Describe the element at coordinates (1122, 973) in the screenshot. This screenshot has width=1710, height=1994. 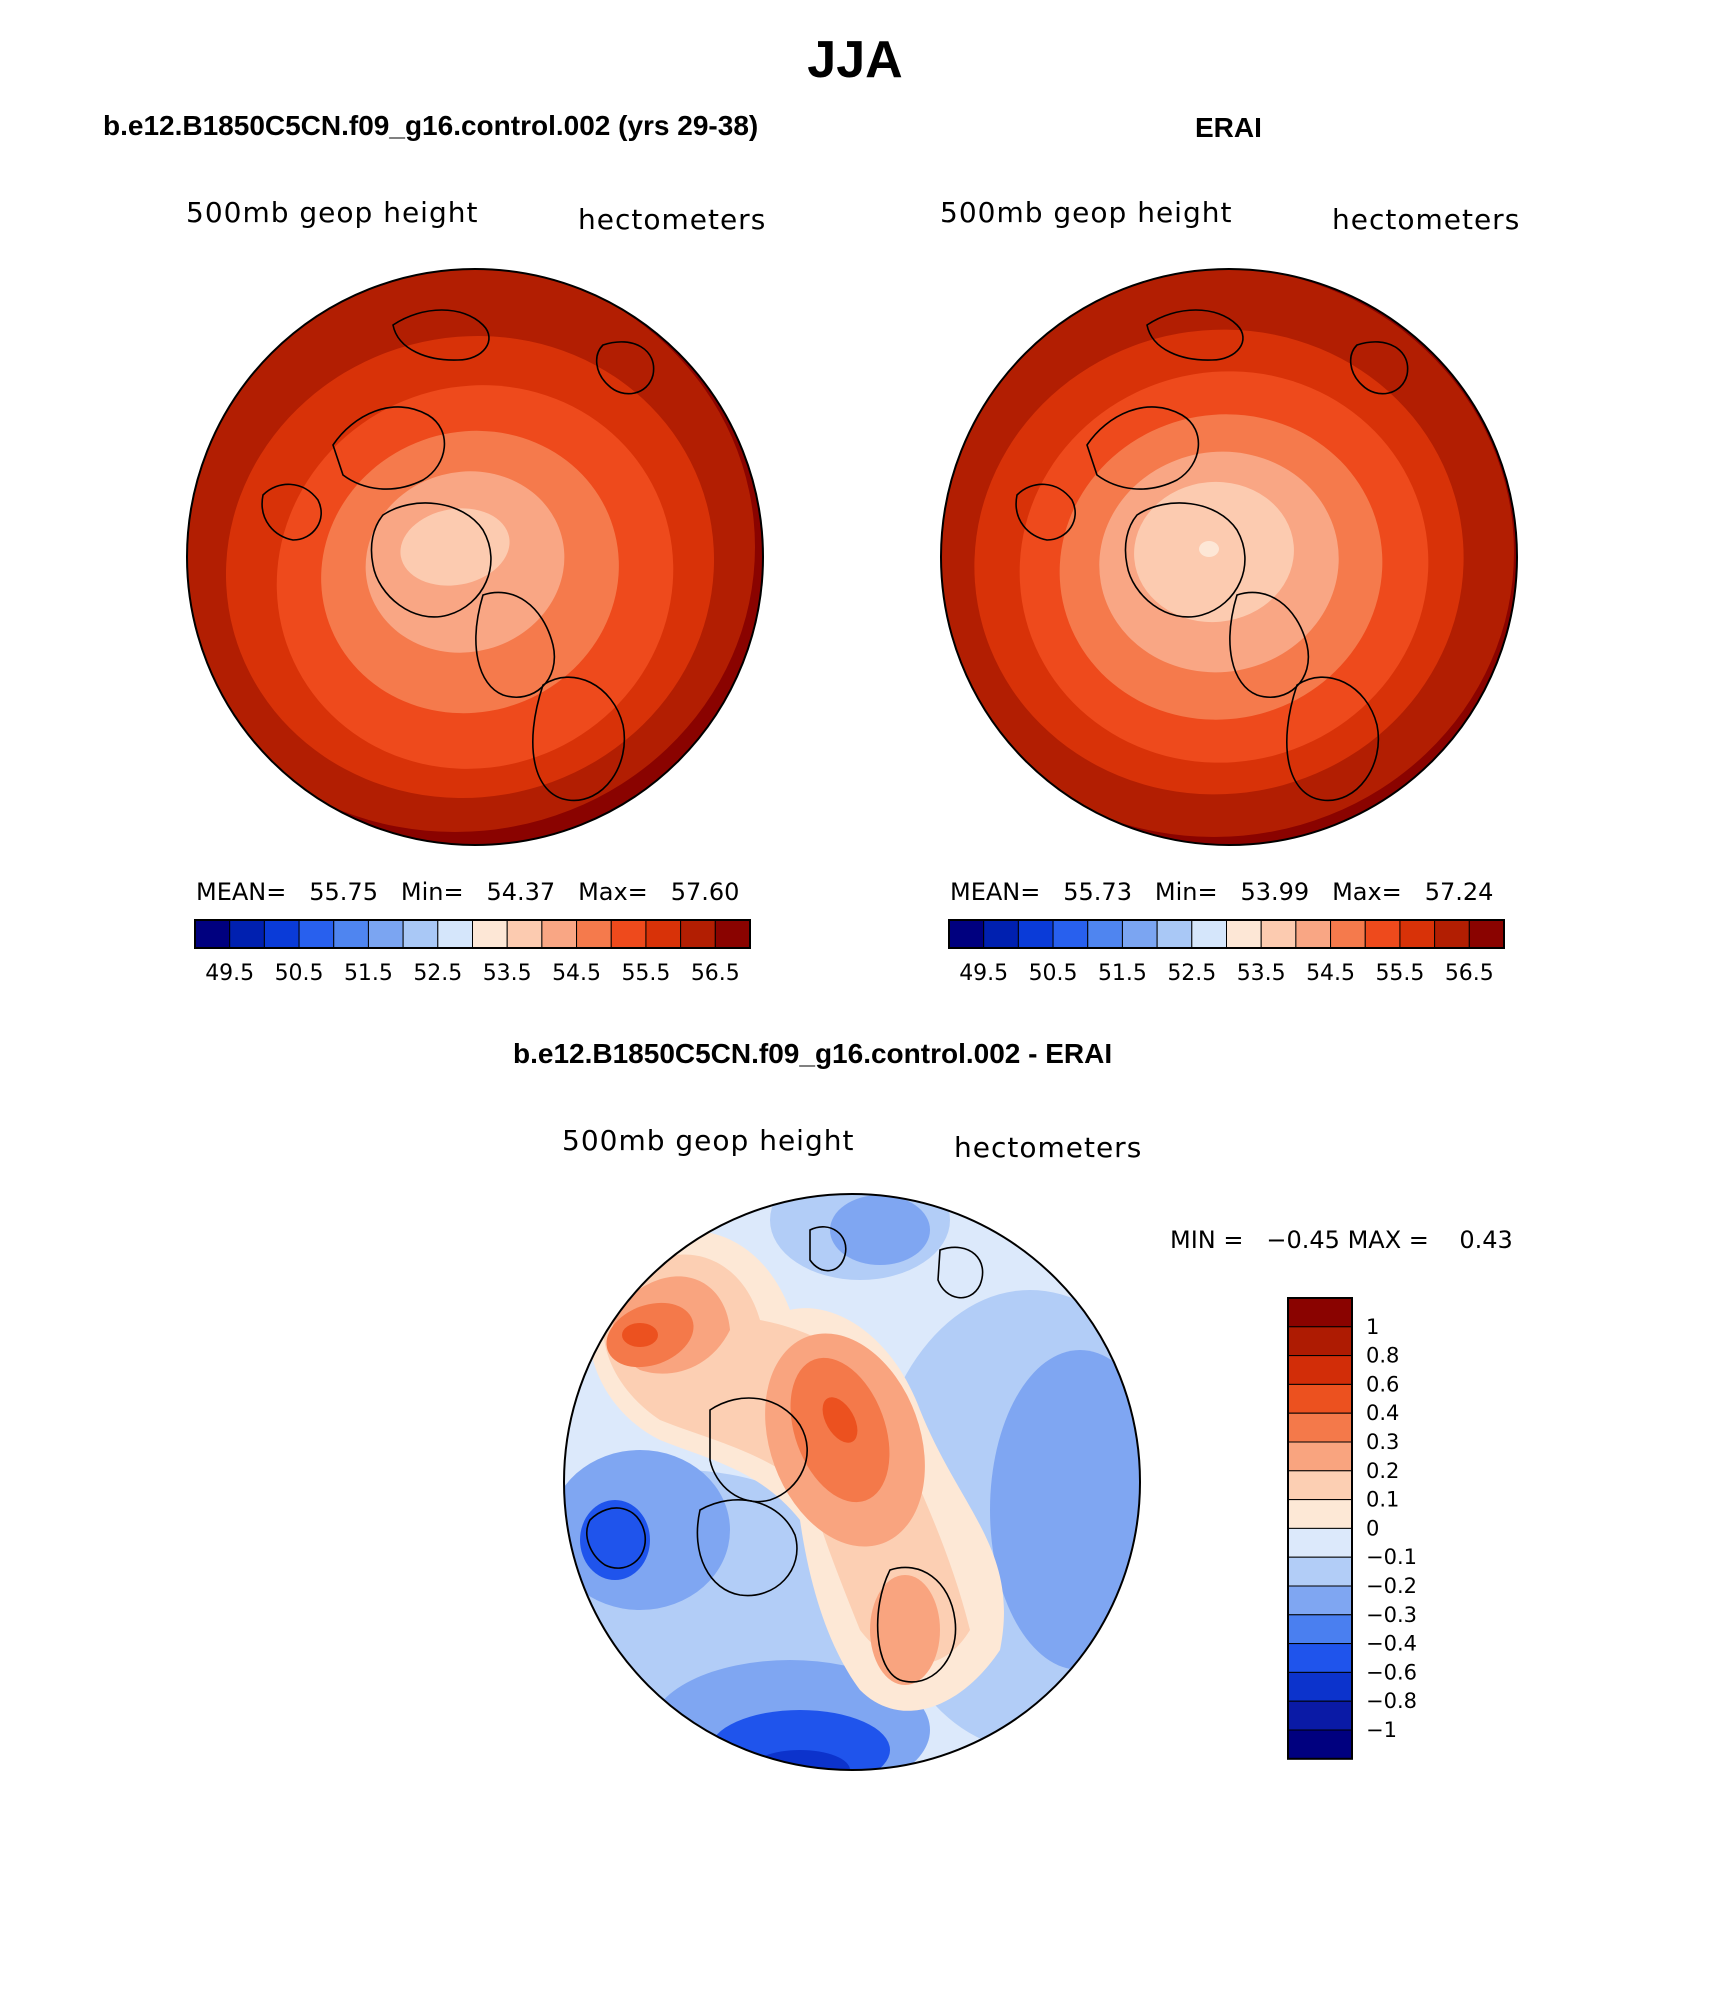
I see `colorbar-tick-label: 51.5` at that location.